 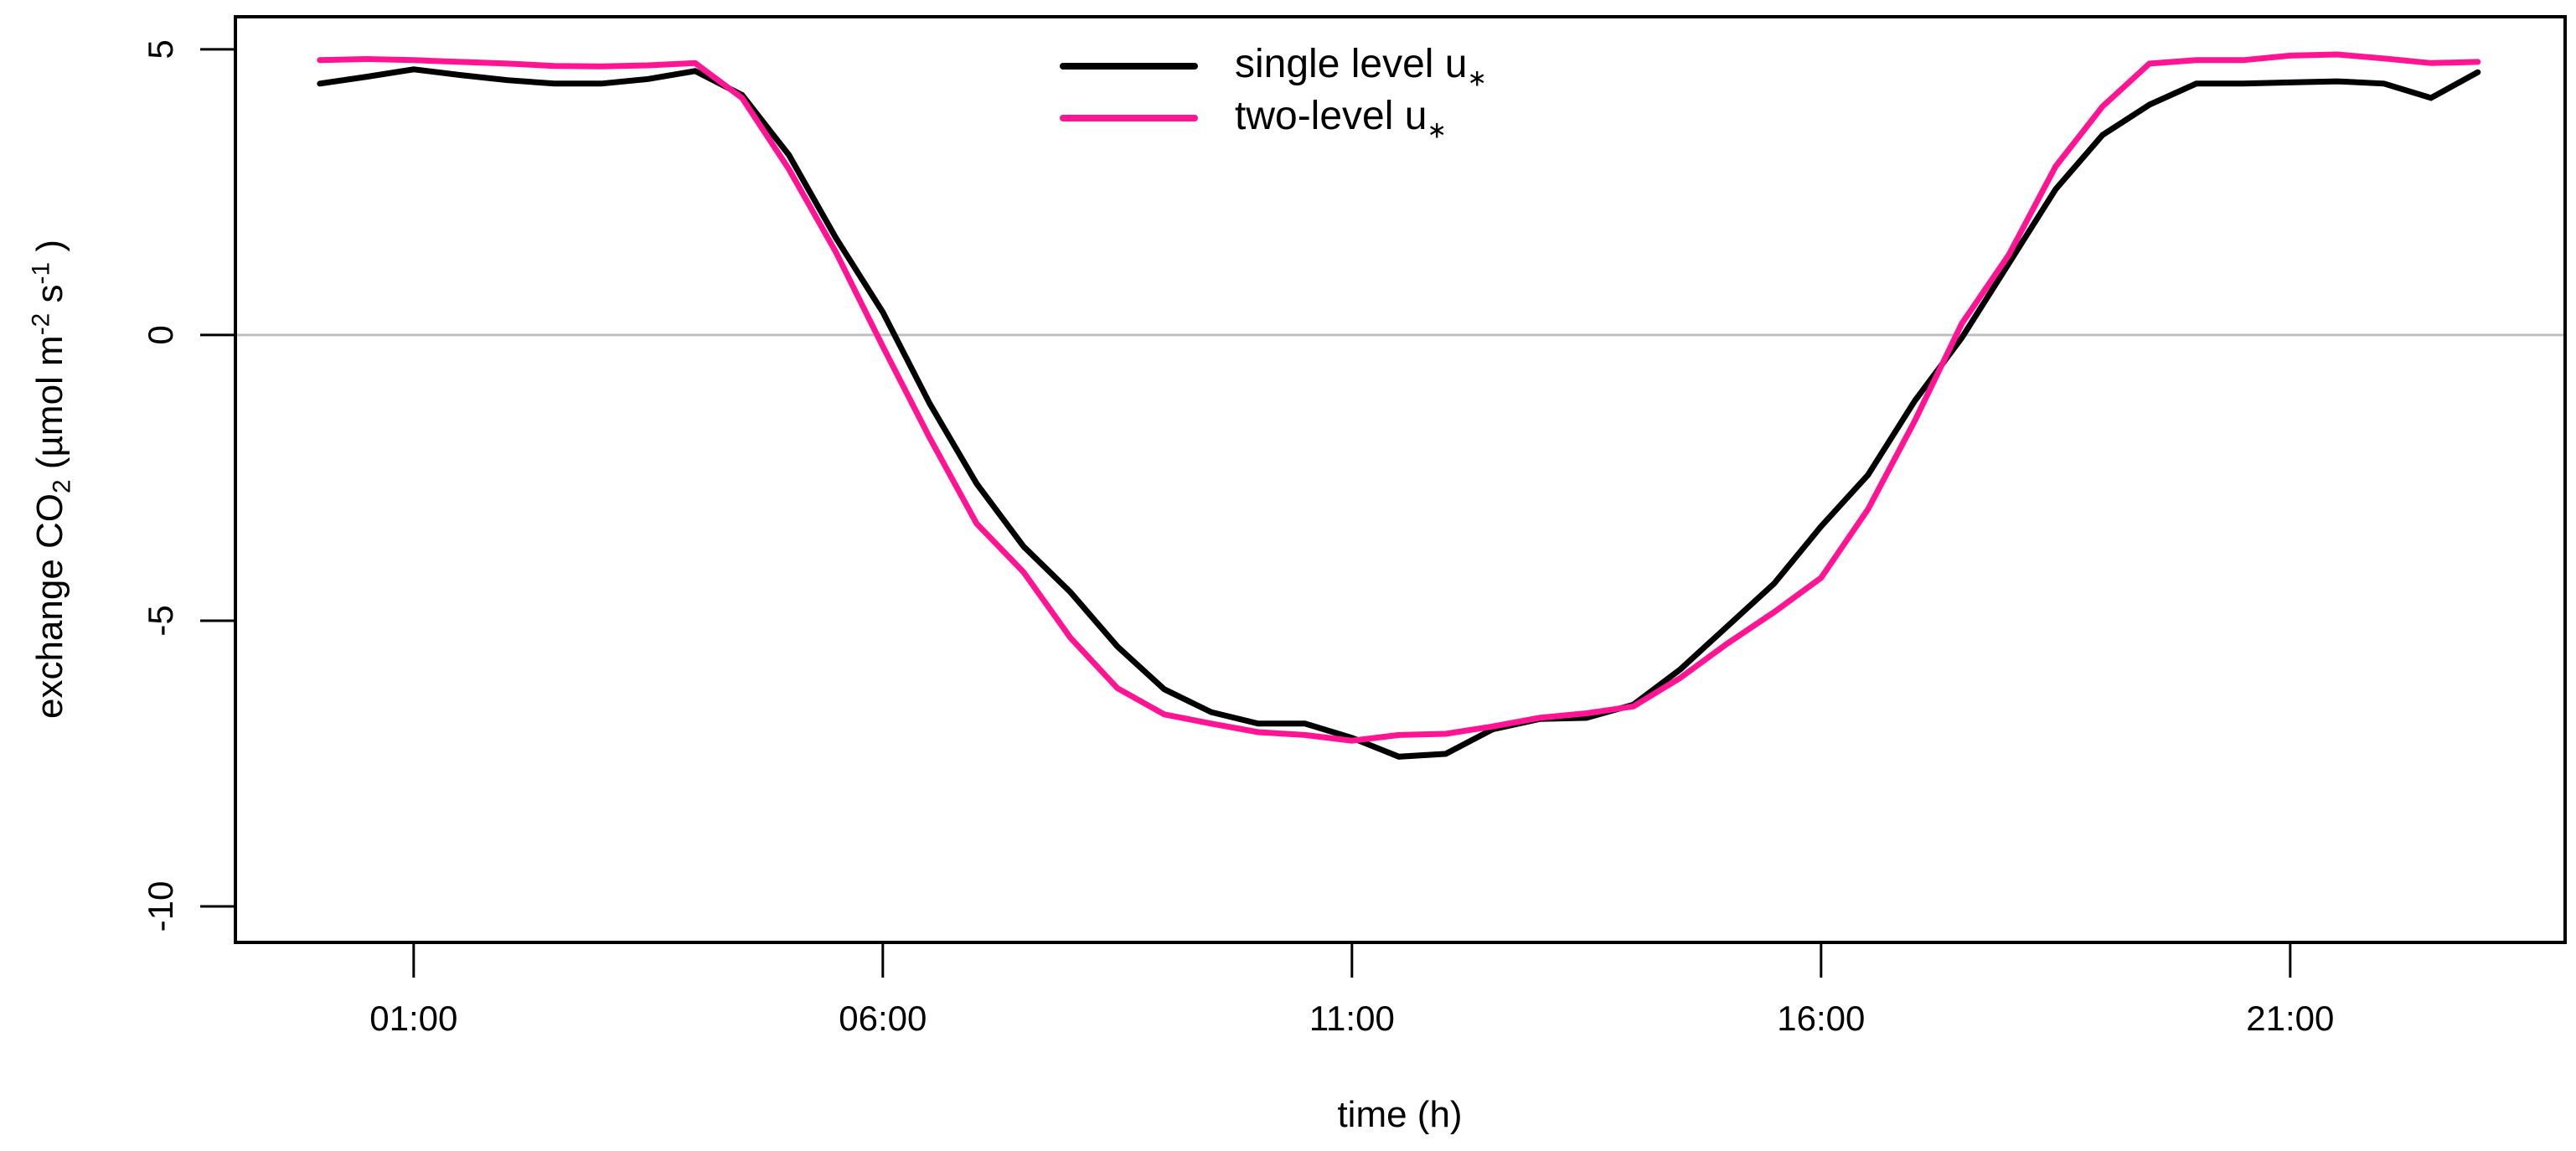 I want to click on y-tick-label: -10, so click(x=160, y=907).